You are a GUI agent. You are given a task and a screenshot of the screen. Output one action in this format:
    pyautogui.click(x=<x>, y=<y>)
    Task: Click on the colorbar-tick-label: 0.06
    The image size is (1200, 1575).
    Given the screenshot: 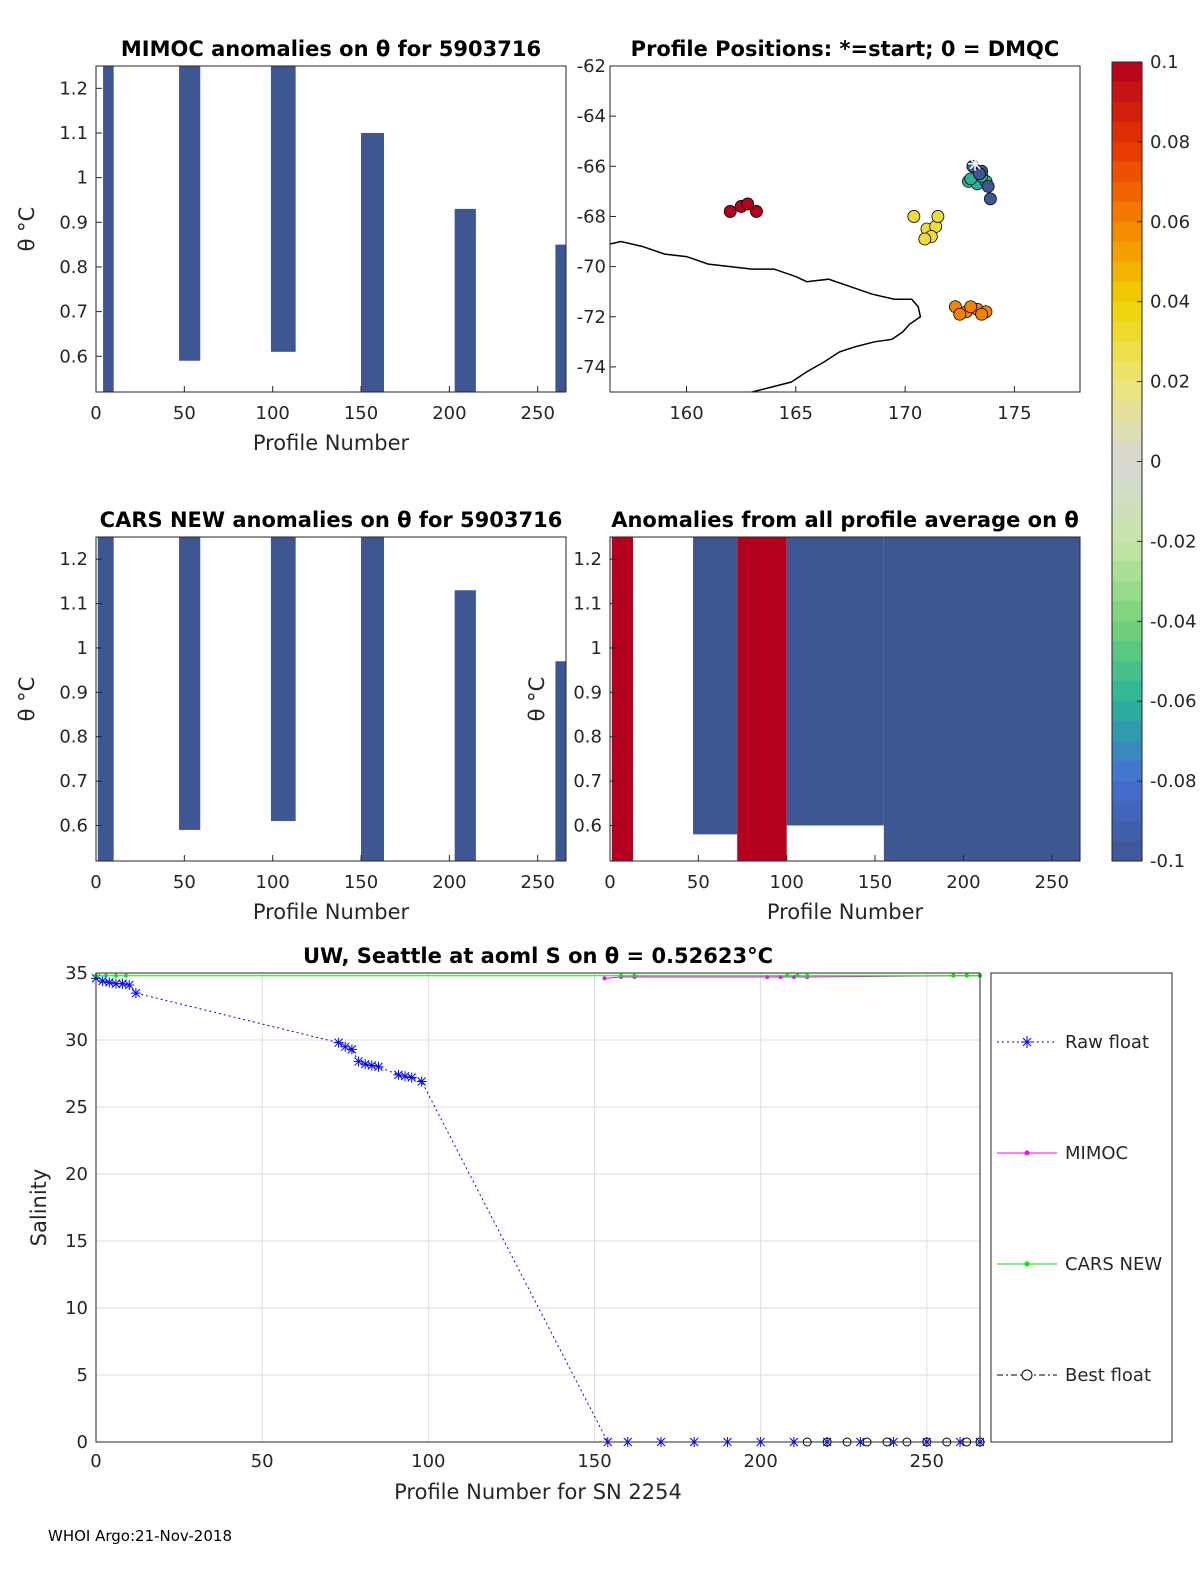 What is the action you would take?
    pyautogui.click(x=1170, y=222)
    